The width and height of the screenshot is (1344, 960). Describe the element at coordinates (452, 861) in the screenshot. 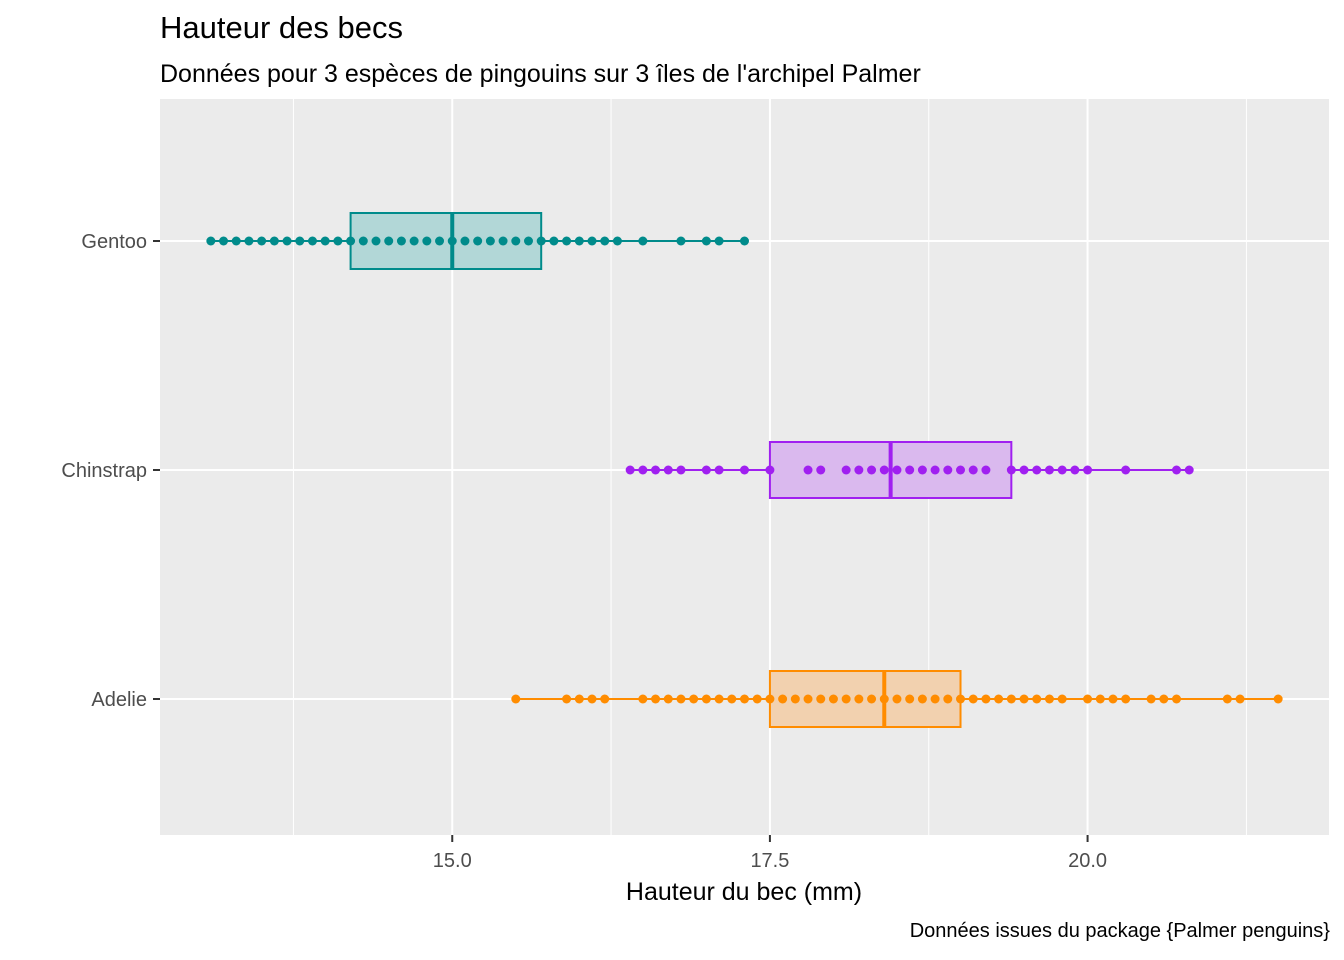

I see `x-tick-label: 15.0` at that location.